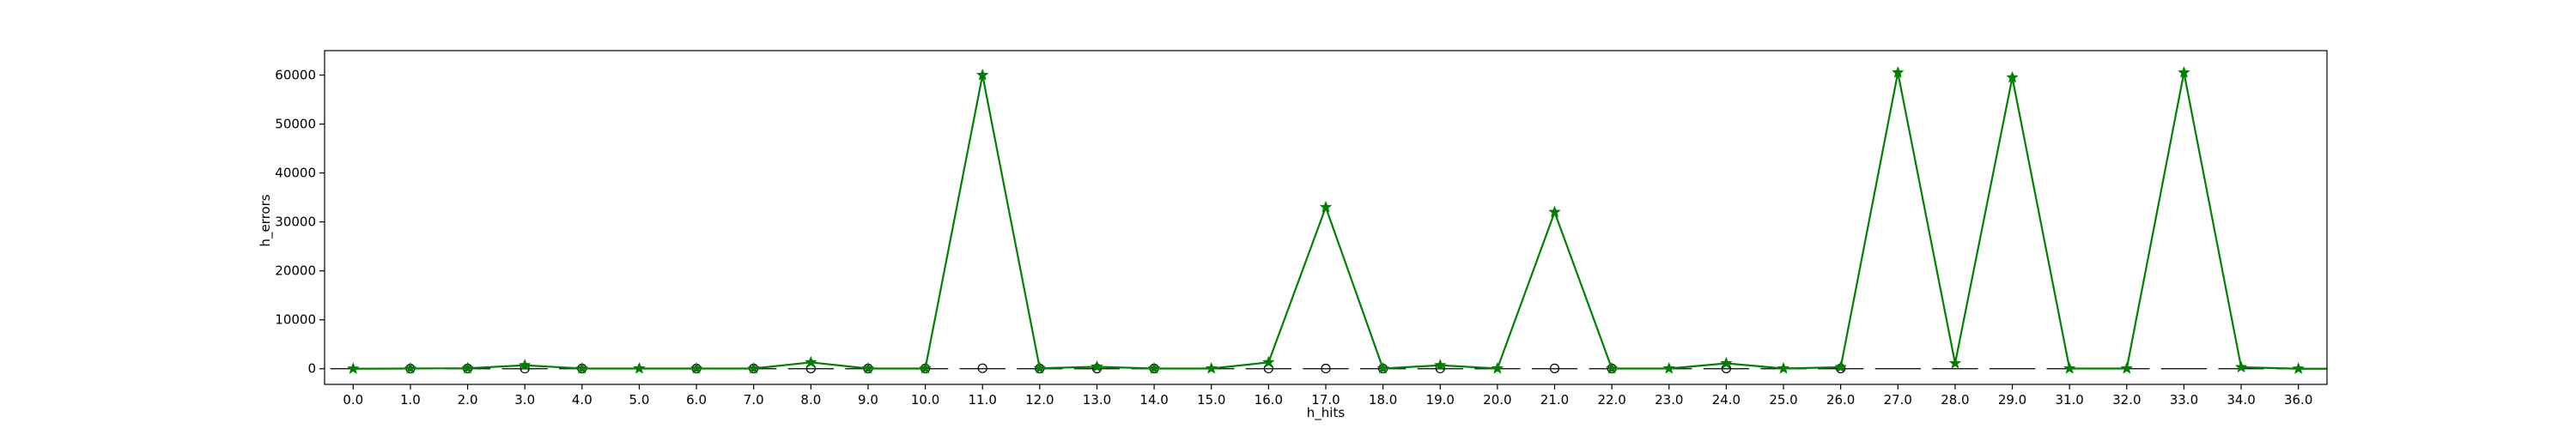  Describe the element at coordinates (1269, 400) in the screenshot. I see `x-tick-label: 16.0` at that location.